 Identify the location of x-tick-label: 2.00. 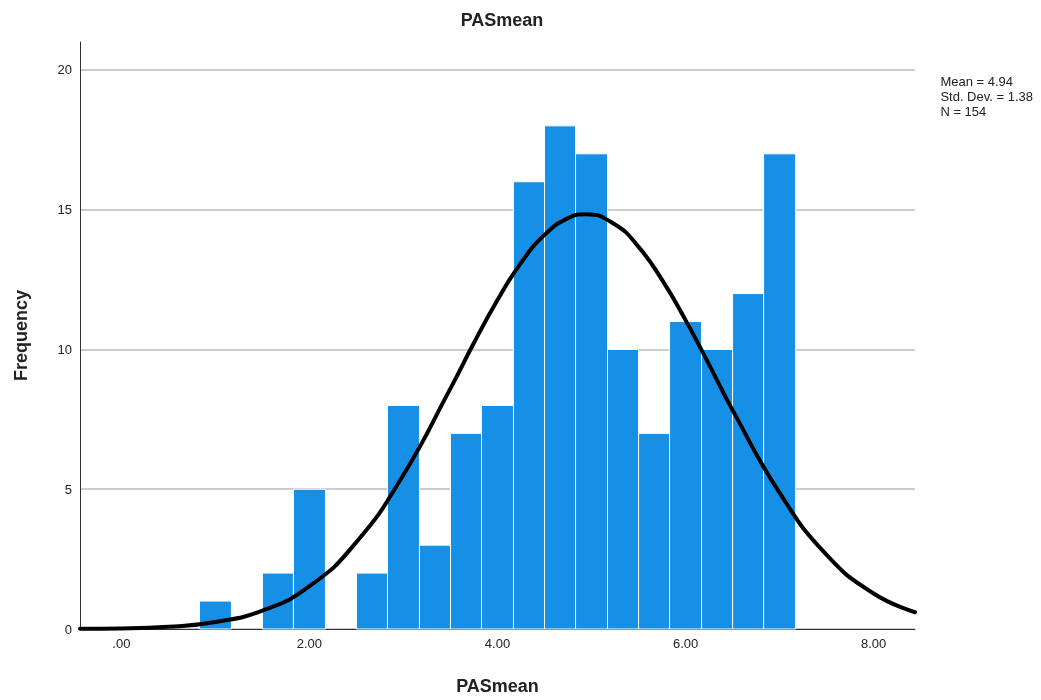
(309, 643).